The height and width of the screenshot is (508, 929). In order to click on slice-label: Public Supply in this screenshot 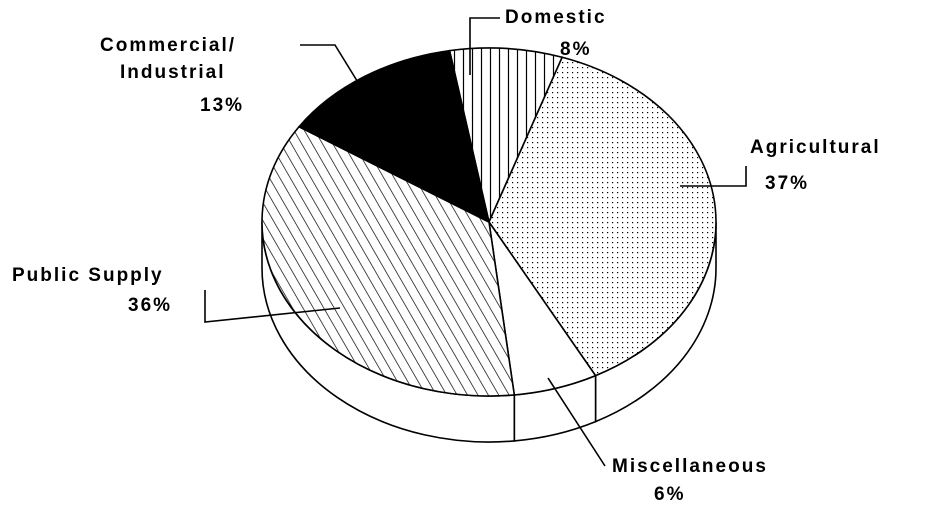, I will do `click(88, 275)`.